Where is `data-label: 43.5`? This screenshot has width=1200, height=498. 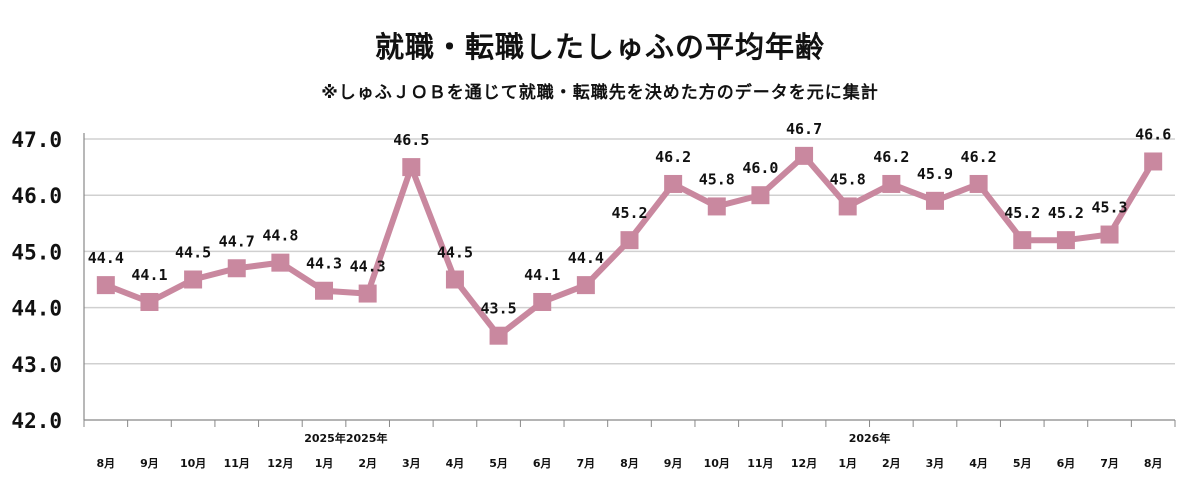 data-label: 43.5 is located at coordinates (499, 309).